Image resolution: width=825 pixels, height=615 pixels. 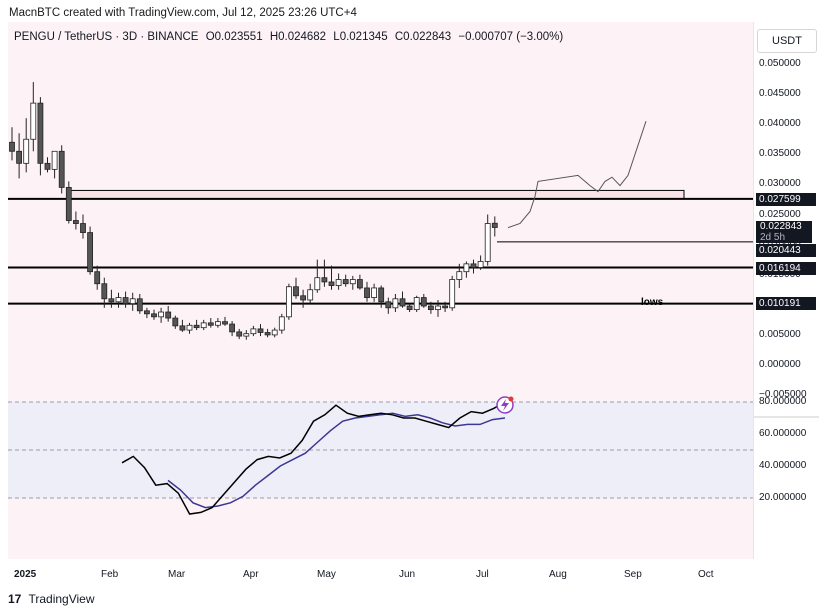 What do you see at coordinates (786, 290) in the screenshot?
I see `price-axis` at bounding box center [786, 290].